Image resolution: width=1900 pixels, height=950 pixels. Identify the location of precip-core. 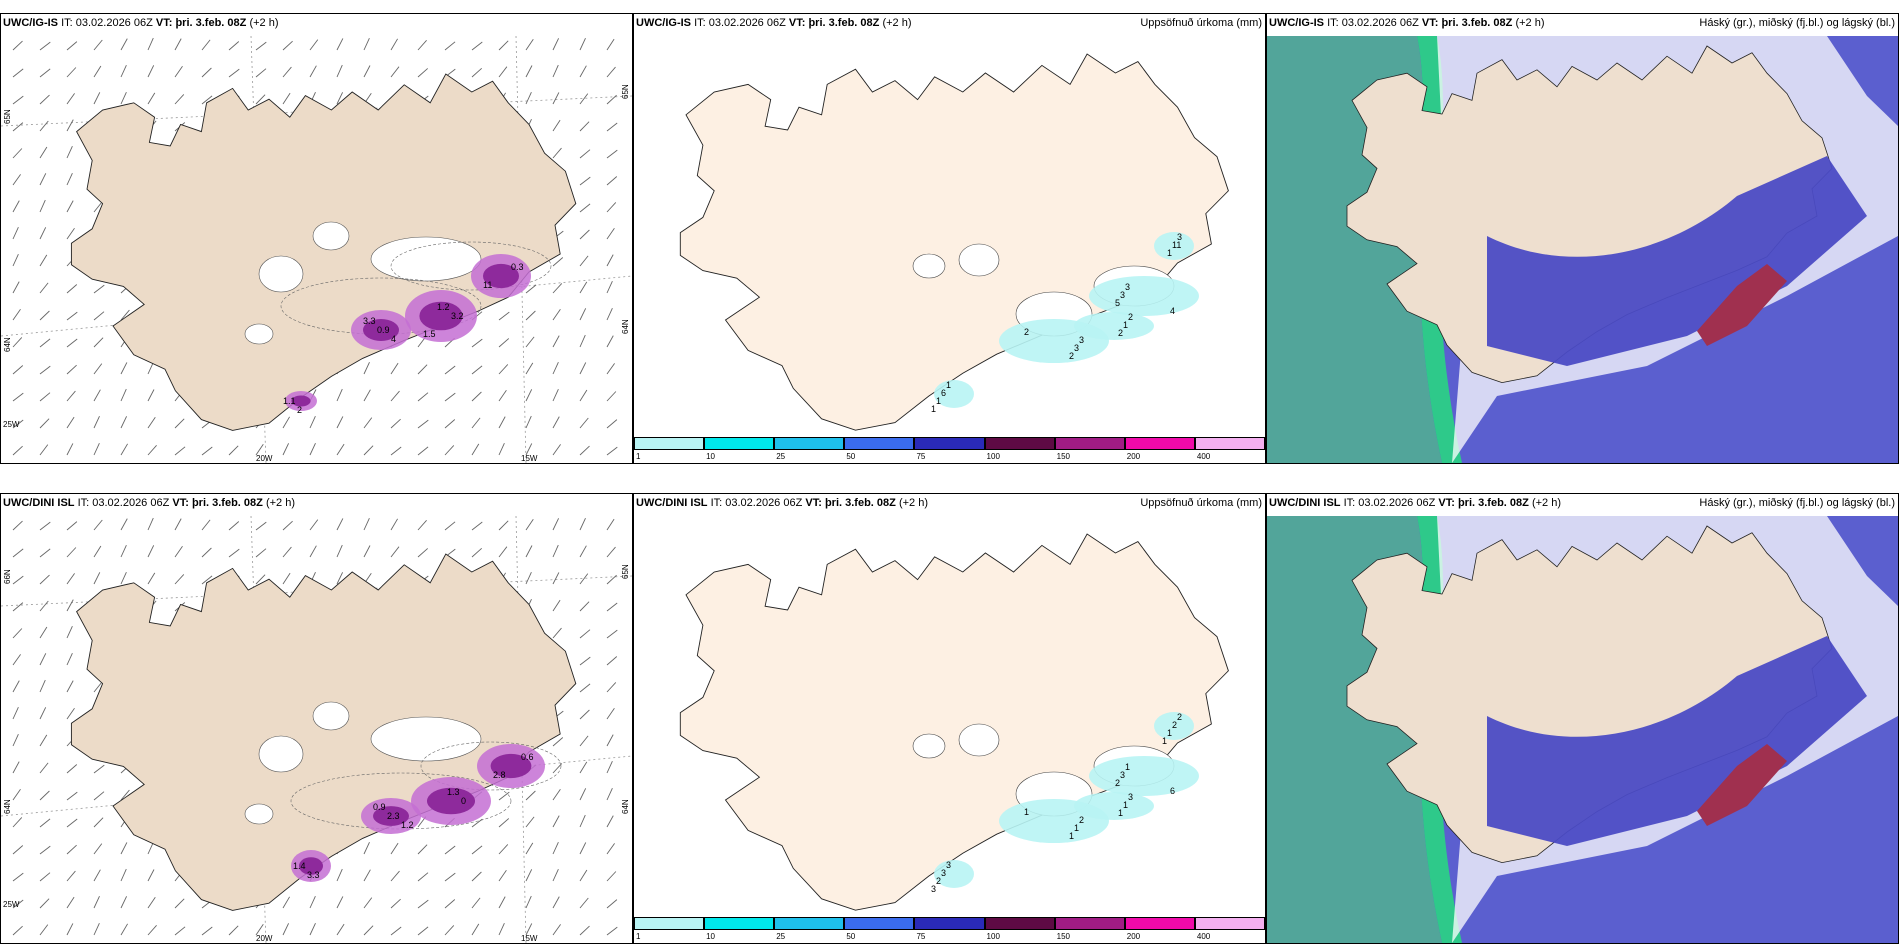
(301, 401).